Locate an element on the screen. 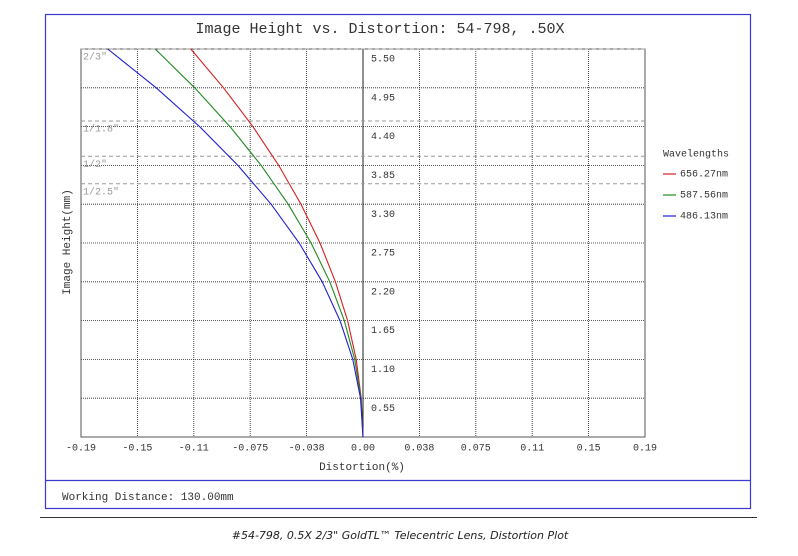 The width and height of the screenshot is (798, 556). y-tick-label: 4.95 is located at coordinates (383, 98).